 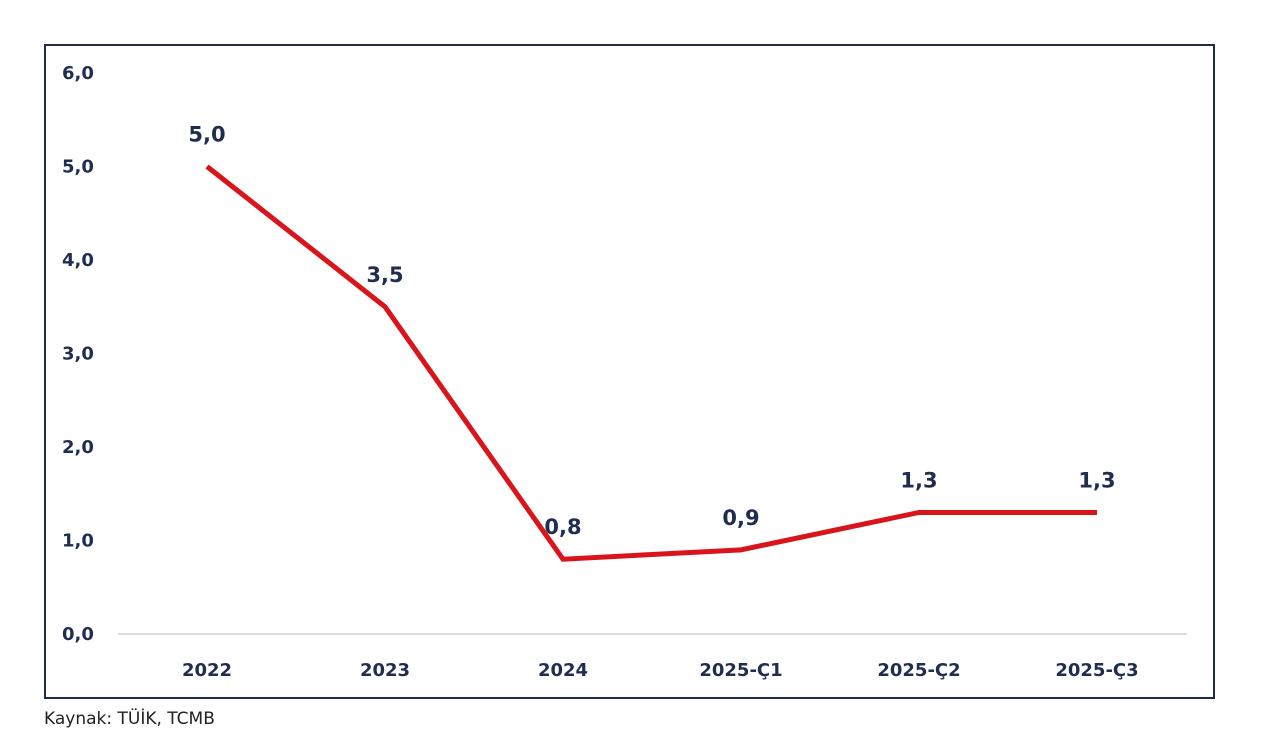 I want to click on source-note: Kaynak: TÜİK, TCMB, so click(x=129, y=719).